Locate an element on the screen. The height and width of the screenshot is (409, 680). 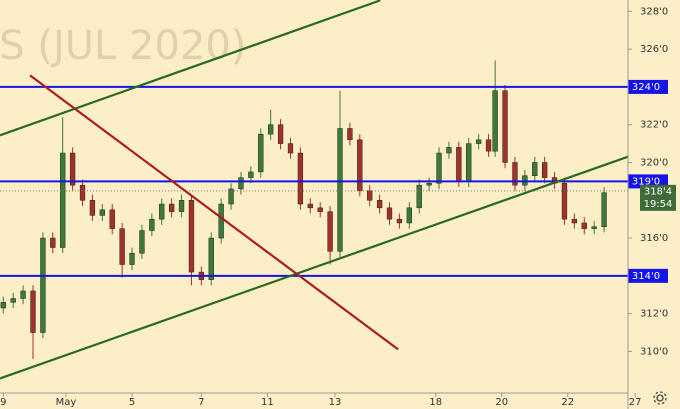
x-tick-label: 20 is located at coordinates (501, 402).